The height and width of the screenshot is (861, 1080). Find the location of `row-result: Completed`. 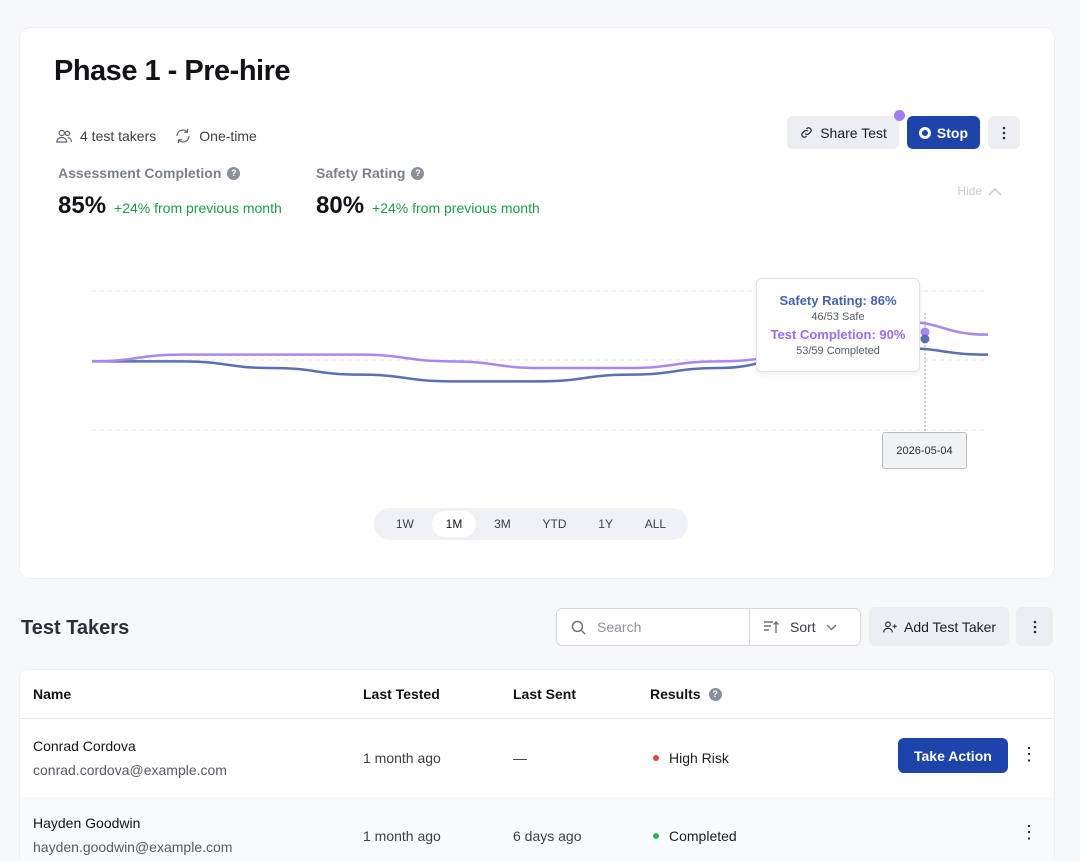

row-result: Completed is located at coordinates (695, 836).